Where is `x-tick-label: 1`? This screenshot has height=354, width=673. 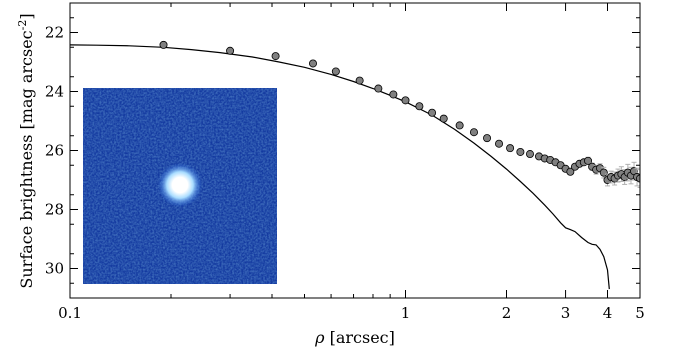
x-tick-label: 1 is located at coordinates (406, 313).